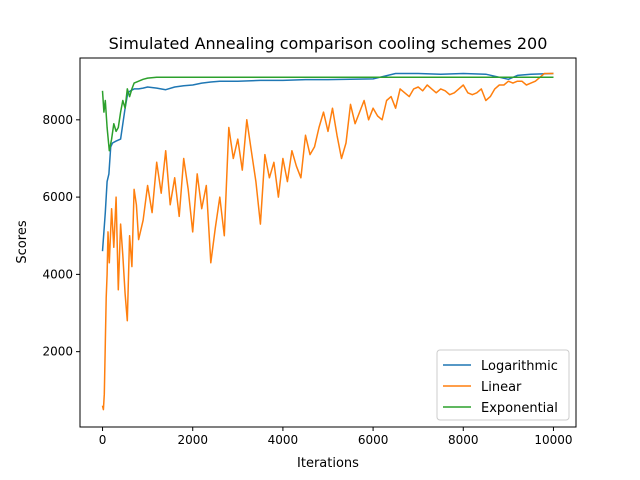 This screenshot has width=640, height=480. What do you see at coordinates (103, 440) in the screenshot?
I see `x-tick-label: 0` at bounding box center [103, 440].